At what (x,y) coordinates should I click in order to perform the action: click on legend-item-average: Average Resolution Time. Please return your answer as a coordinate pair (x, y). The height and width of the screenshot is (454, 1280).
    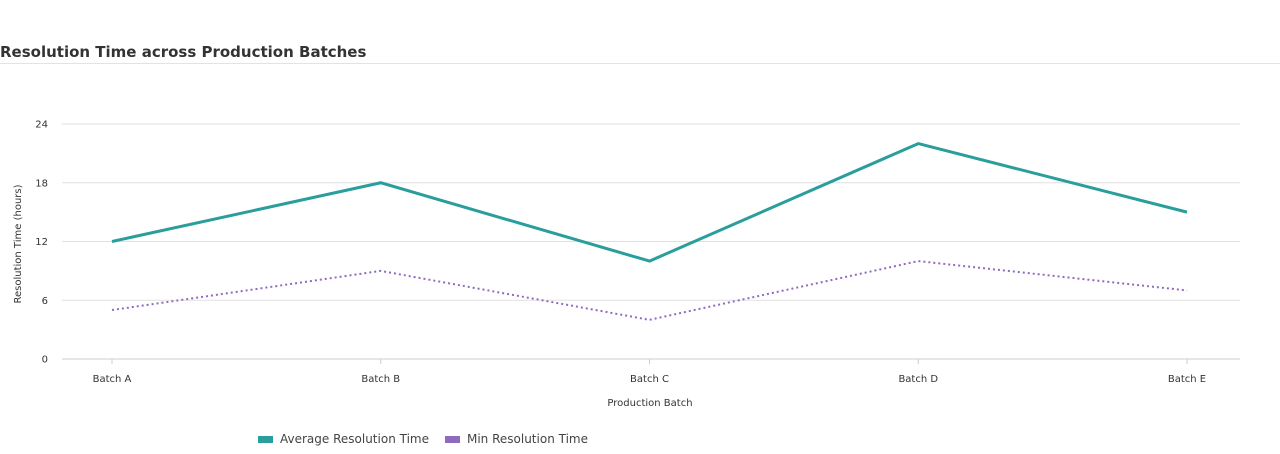
    Looking at the image, I should click on (343, 439).